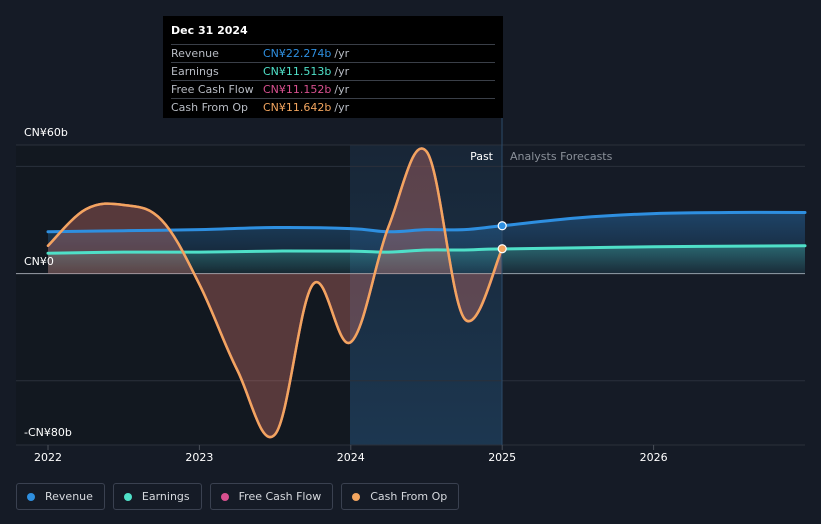 Image resolution: width=821 pixels, height=524 pixels. Describe the element at coordinates (280, 496) in the screenshot. I see `legend-label: Free Cash Flow` at that location.